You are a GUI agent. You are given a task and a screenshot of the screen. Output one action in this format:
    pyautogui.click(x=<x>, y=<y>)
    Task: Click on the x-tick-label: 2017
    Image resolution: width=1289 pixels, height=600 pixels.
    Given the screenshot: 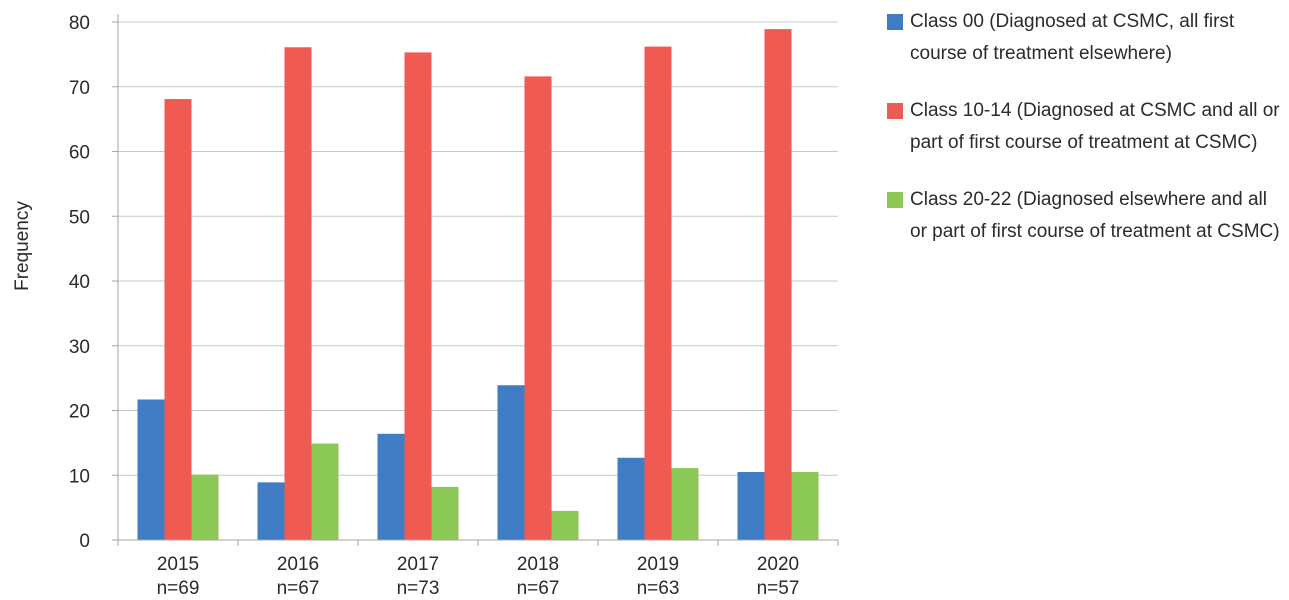 What is the action you would take?
    pyautogui.click(x=418, y=564)
    